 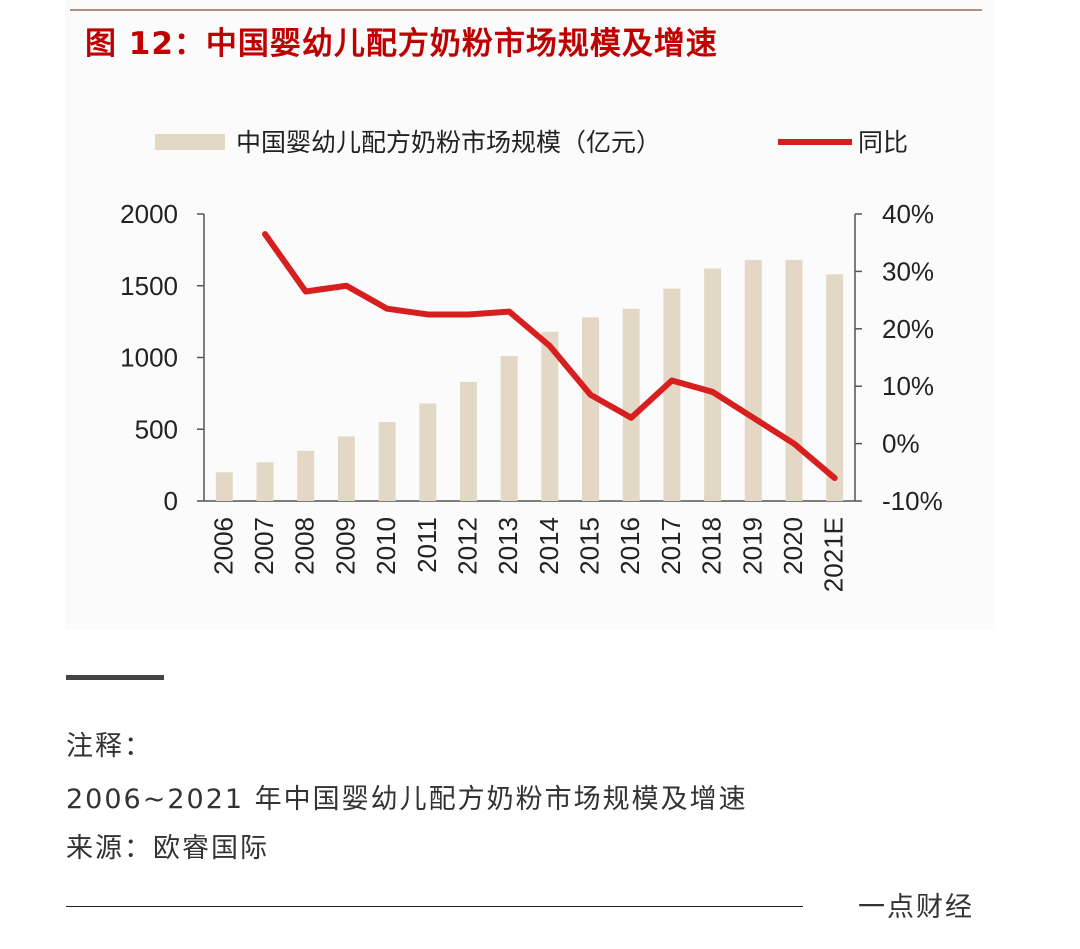 I want to click on x-tick-label-2016: 2016, so click(x=630, y=546).